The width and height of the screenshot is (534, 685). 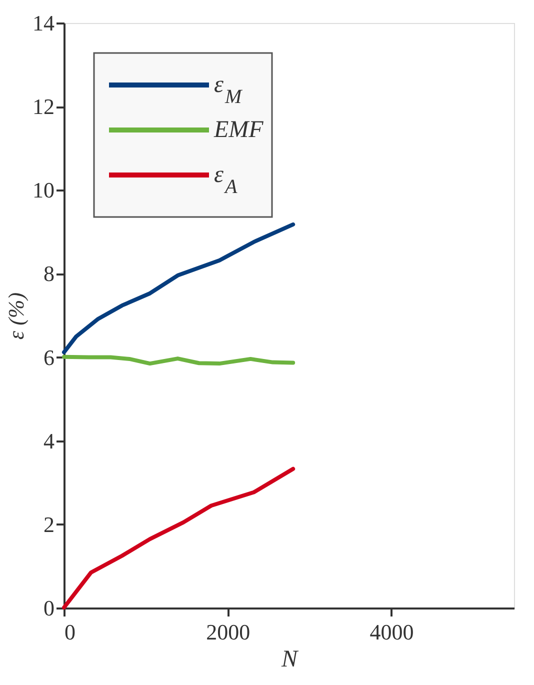 I want to click on y-tick-label: 6, so click(x=49, y=357).